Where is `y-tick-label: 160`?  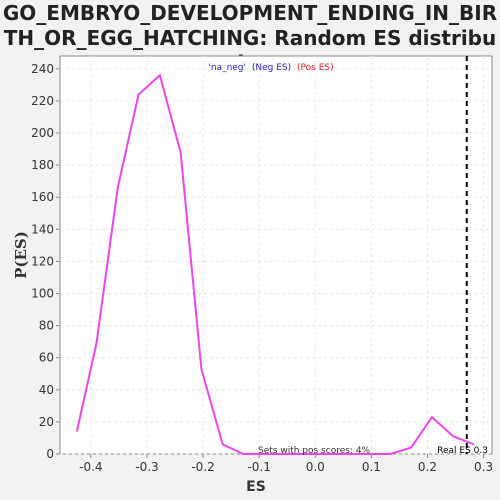
y-tick-label: 160 is located at coordinates (42, 197).